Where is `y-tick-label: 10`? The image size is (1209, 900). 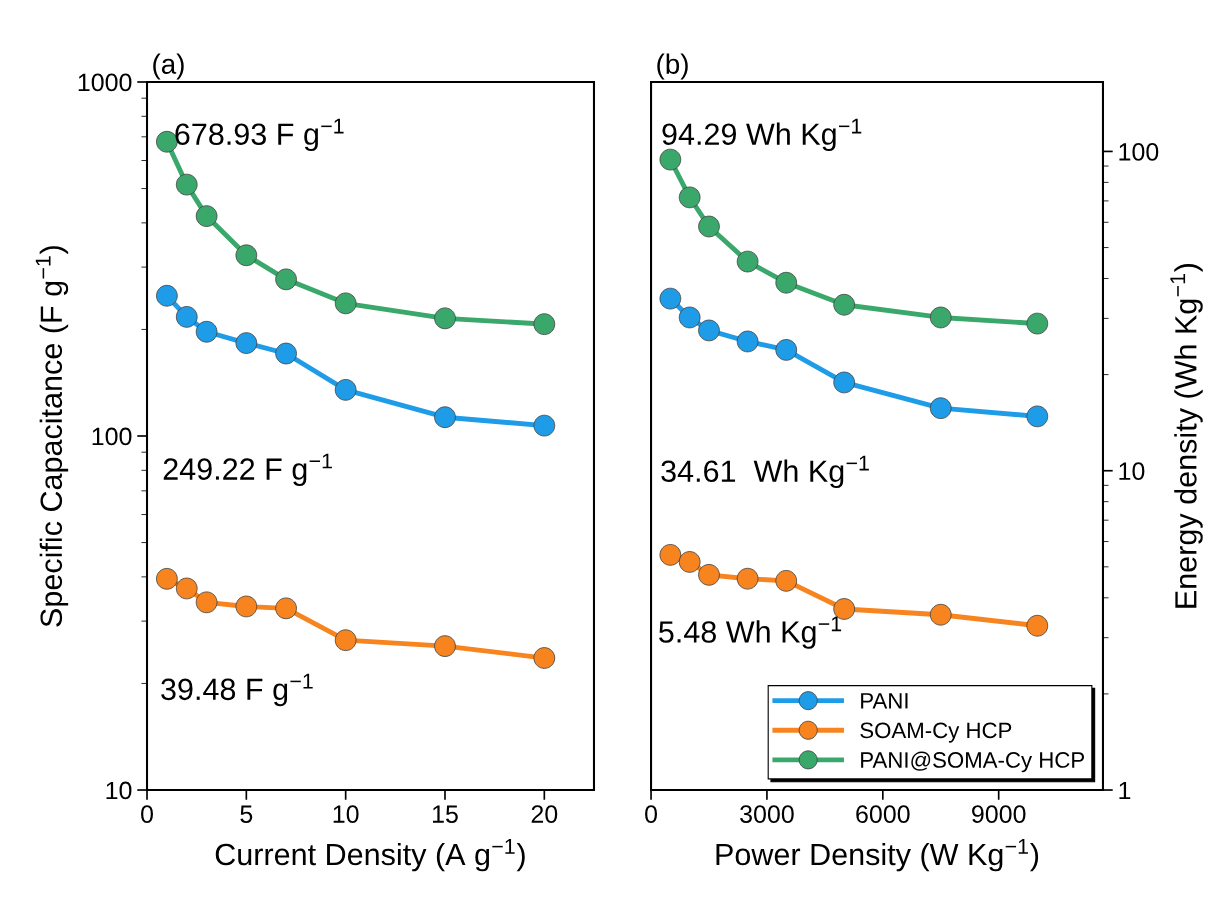 y-tick-label: 10 is located at coordinates (119, 790).